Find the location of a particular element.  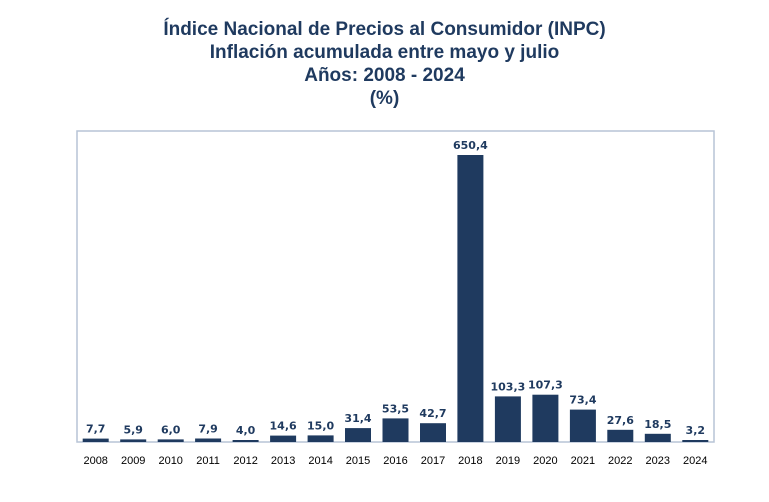

bar-2020 is located at coordinates (545, 418).